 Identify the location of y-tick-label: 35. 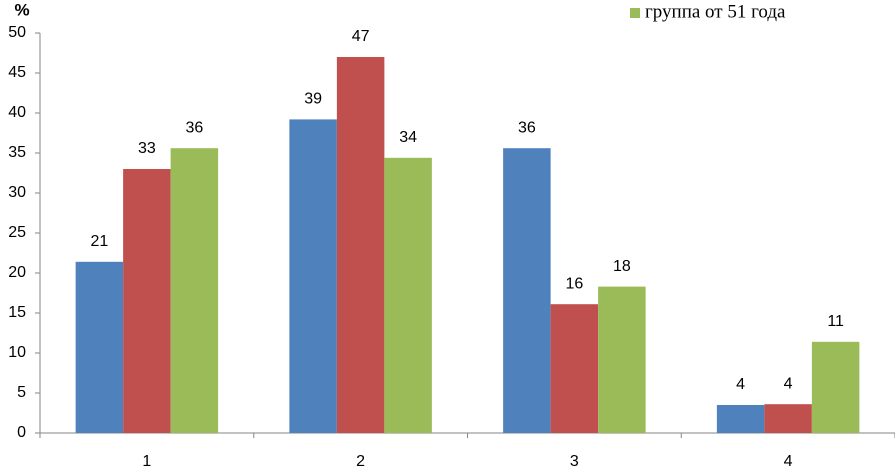
(17, 152).